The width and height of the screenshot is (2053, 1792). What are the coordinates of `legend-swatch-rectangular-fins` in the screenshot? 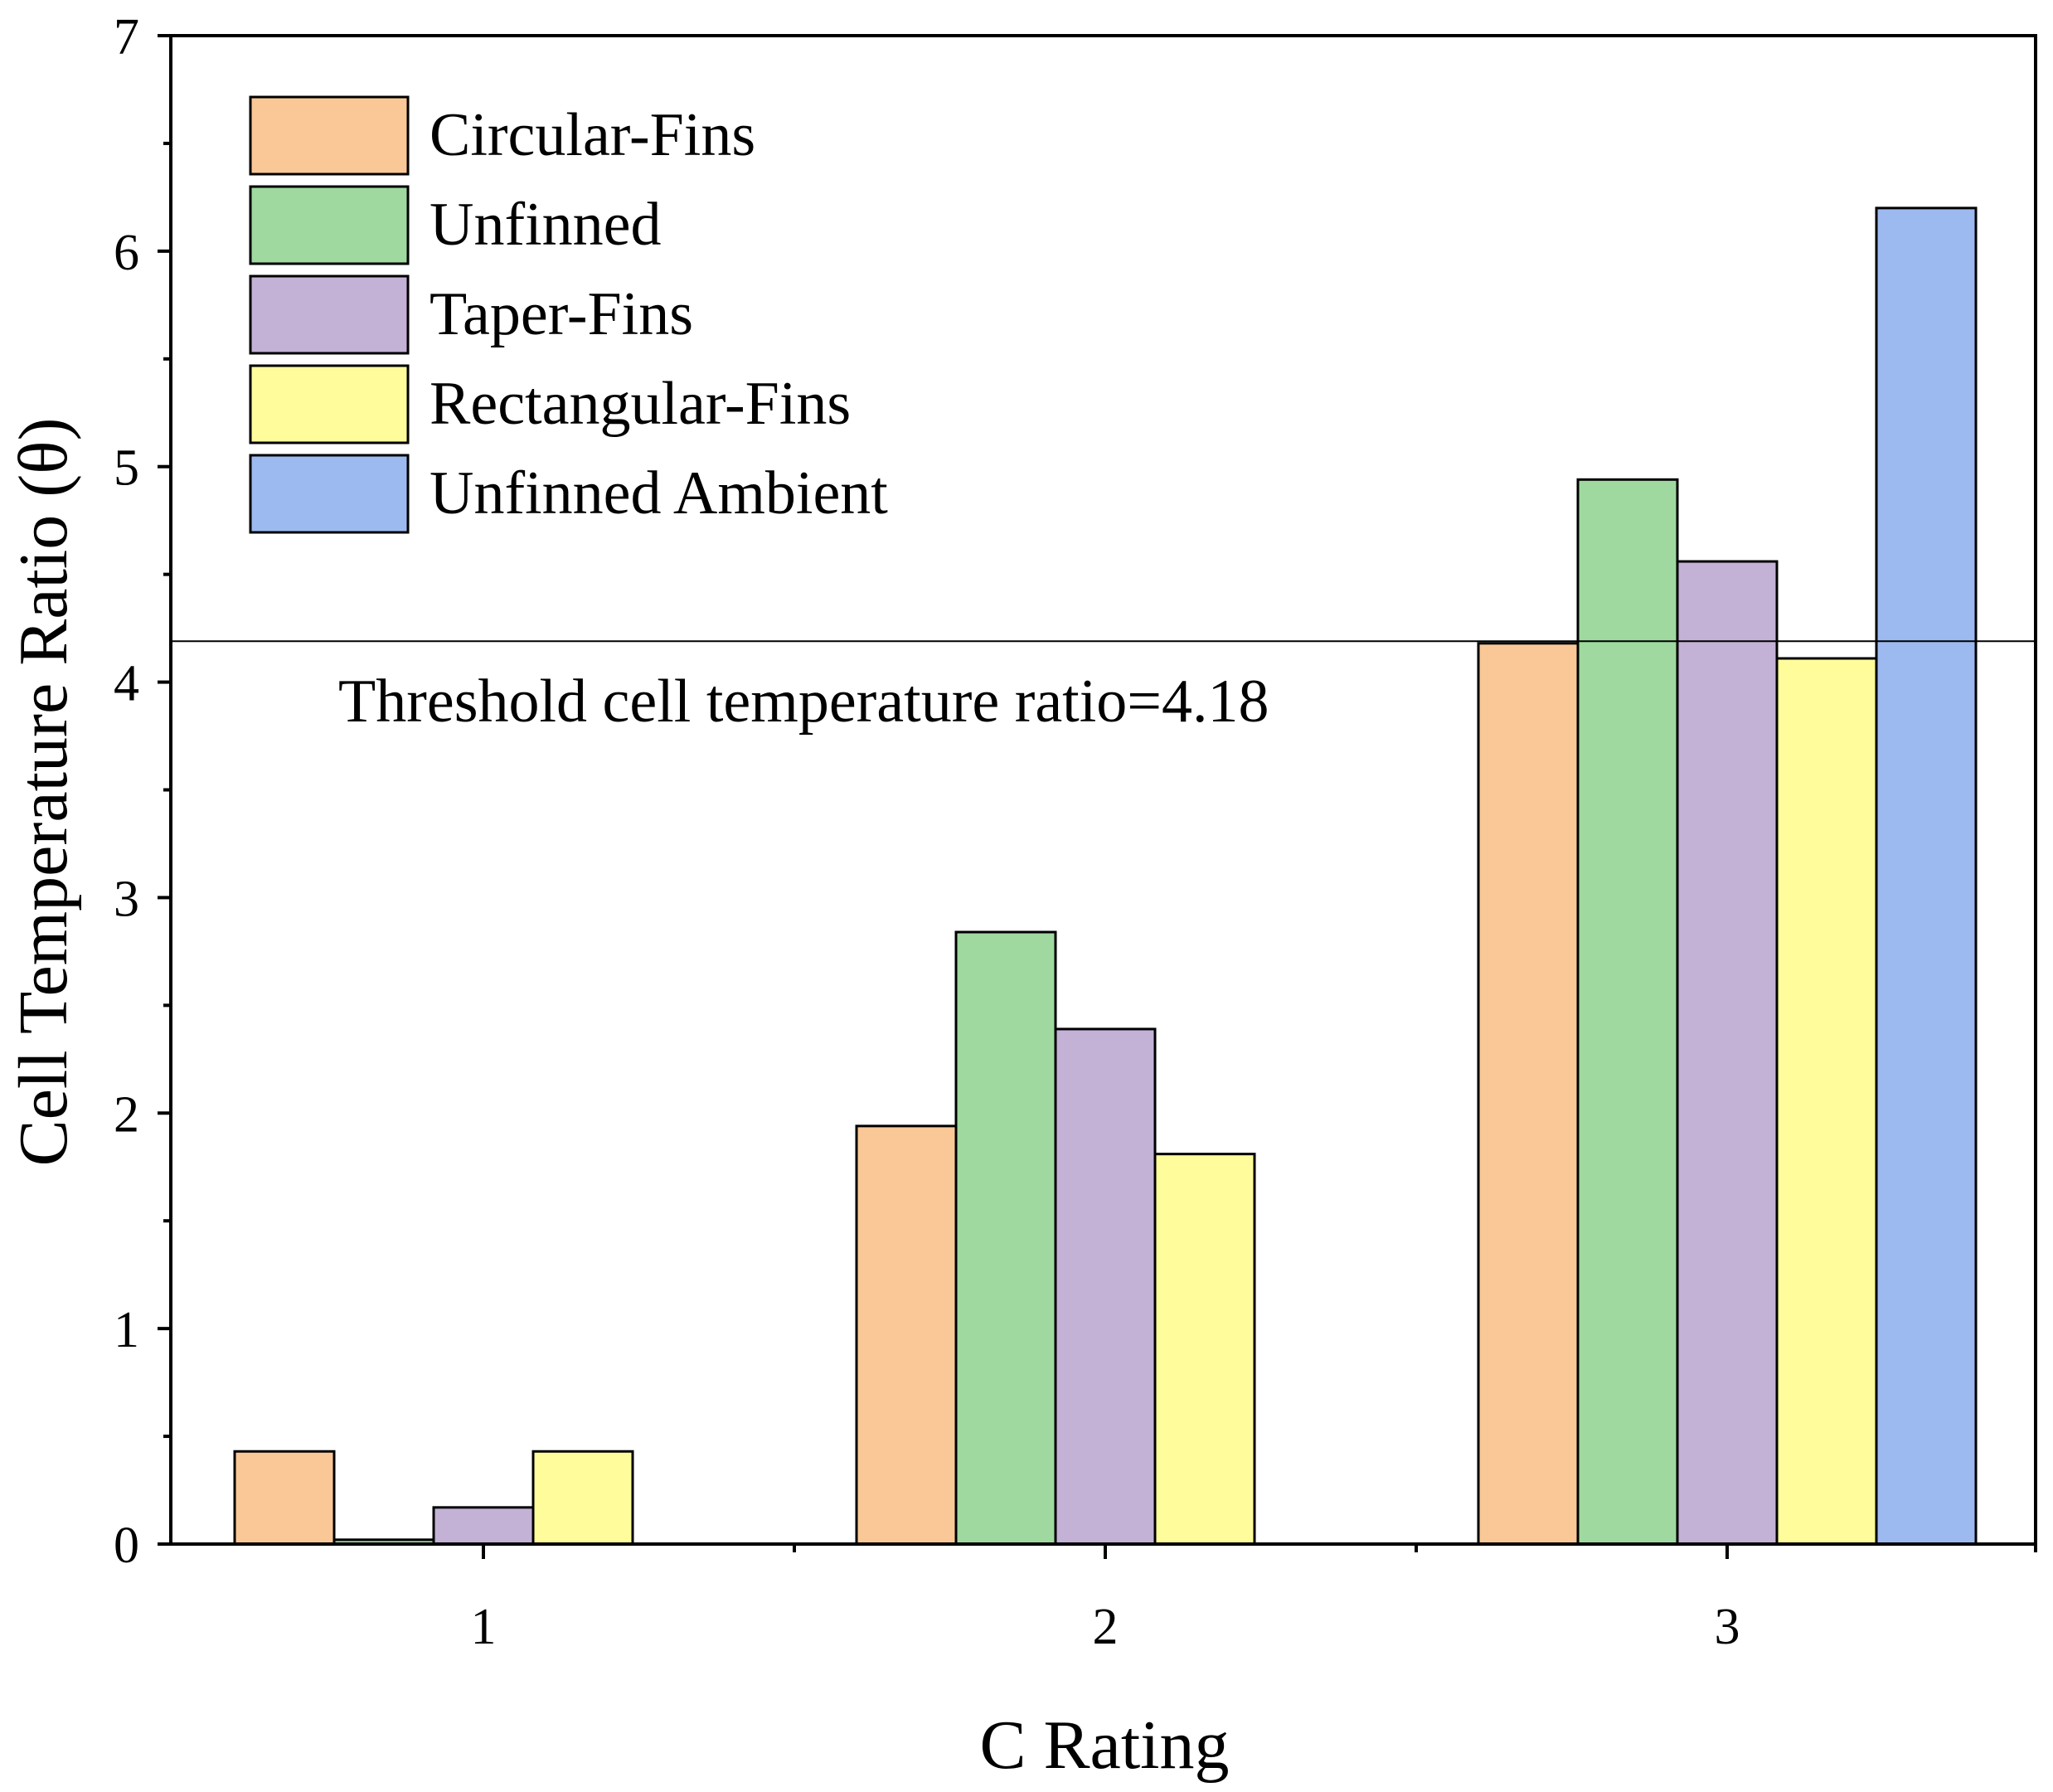 It's located at (329, 404).